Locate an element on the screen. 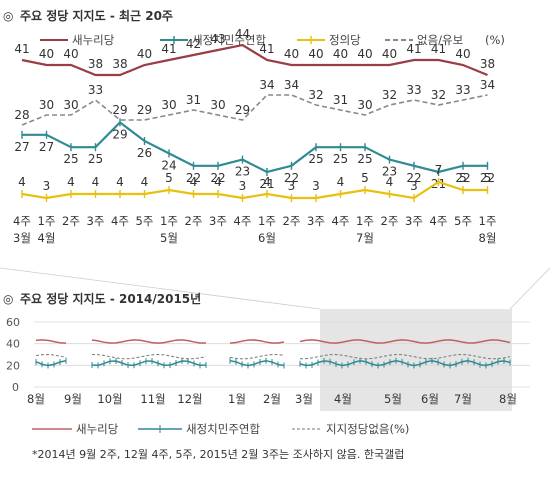 The height and width of the screenshot is (481, 550). data-label: 31 is located at coordinates (193, 100).